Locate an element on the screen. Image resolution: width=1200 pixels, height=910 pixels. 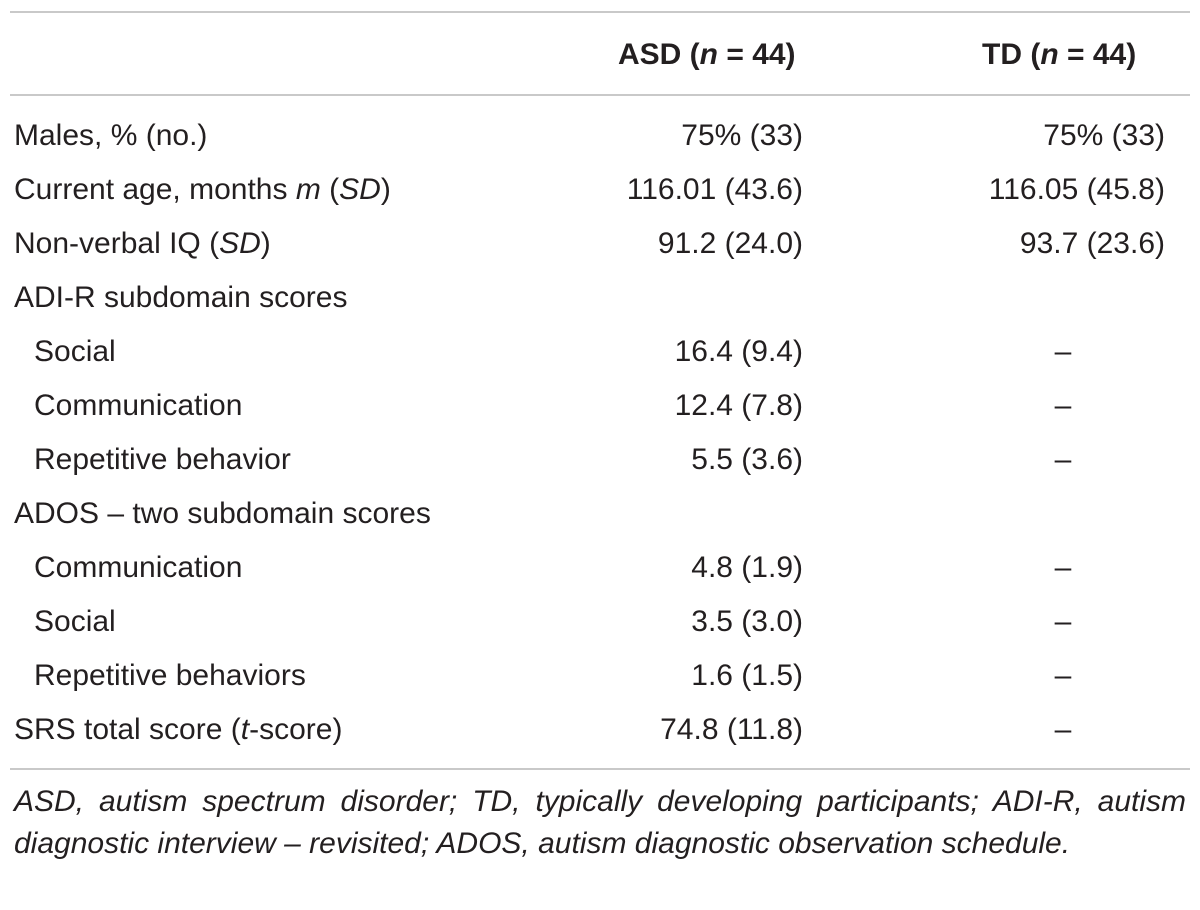
cell-asd-ados-communication: 4.8 (1.9) is located at coordinates (747, 567).